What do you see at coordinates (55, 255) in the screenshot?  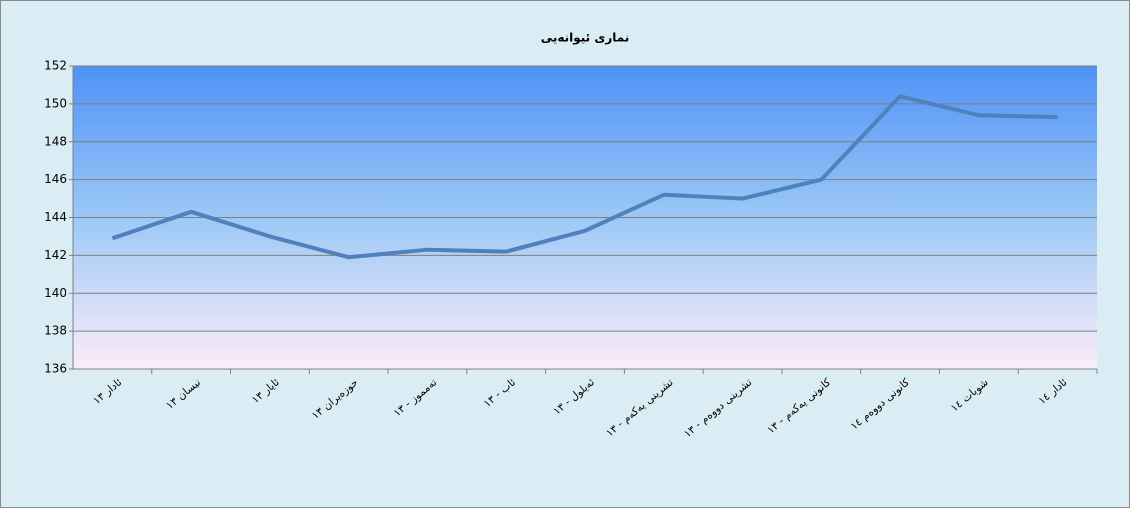 I see `y-tick-label: 142` at bounding box center [55, 255].